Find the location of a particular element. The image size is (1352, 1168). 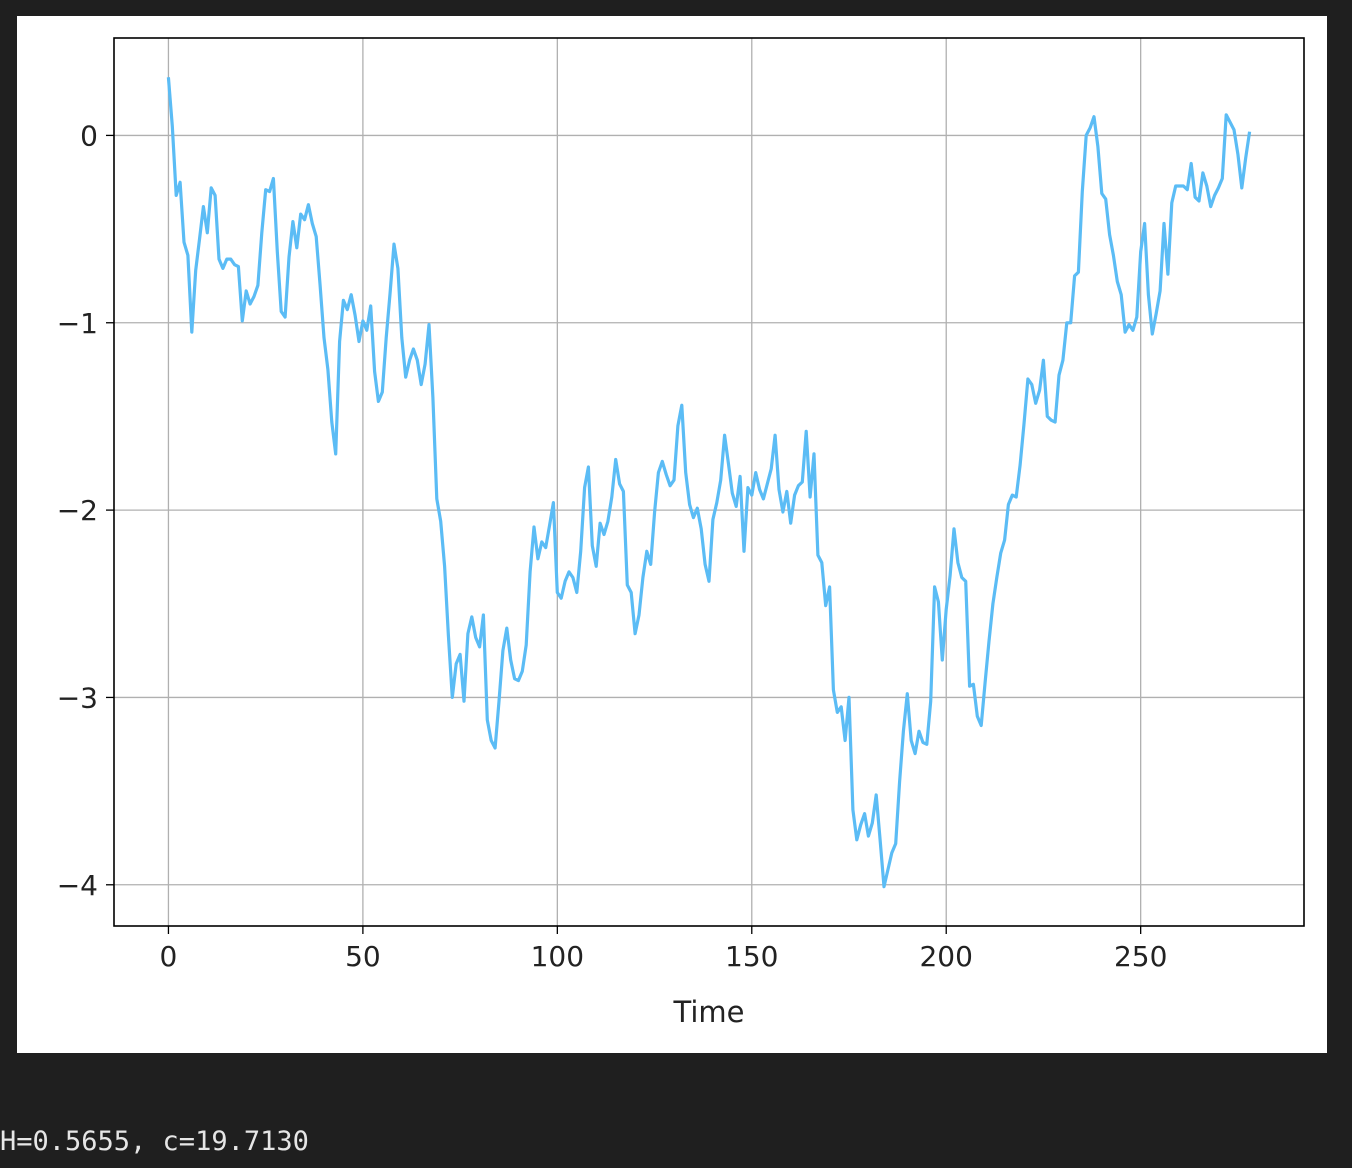

x-tick-label: 200 is located at coordinates (945, 956).